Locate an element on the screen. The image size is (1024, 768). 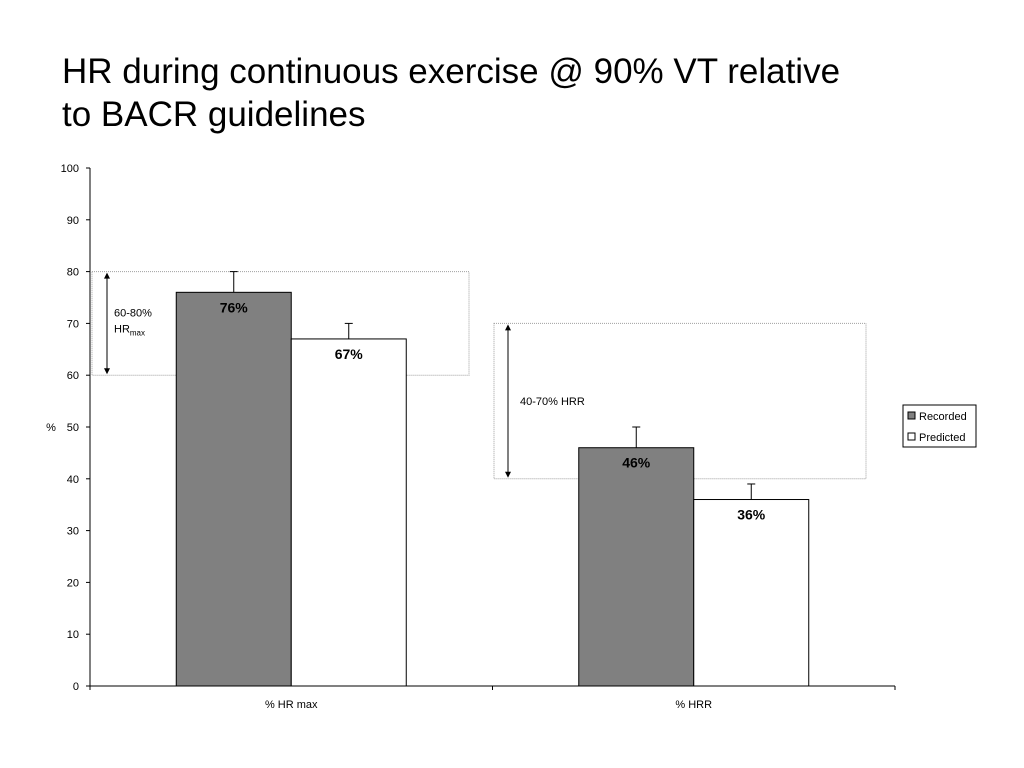
data-label: 46% is located at coordinates (636, 463).